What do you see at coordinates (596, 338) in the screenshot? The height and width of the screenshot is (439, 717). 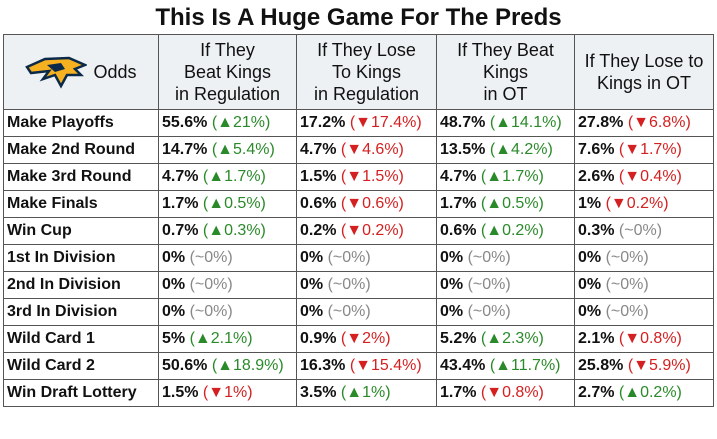 I see `odds-value: 2.1%` at bounding box center [596, 338].